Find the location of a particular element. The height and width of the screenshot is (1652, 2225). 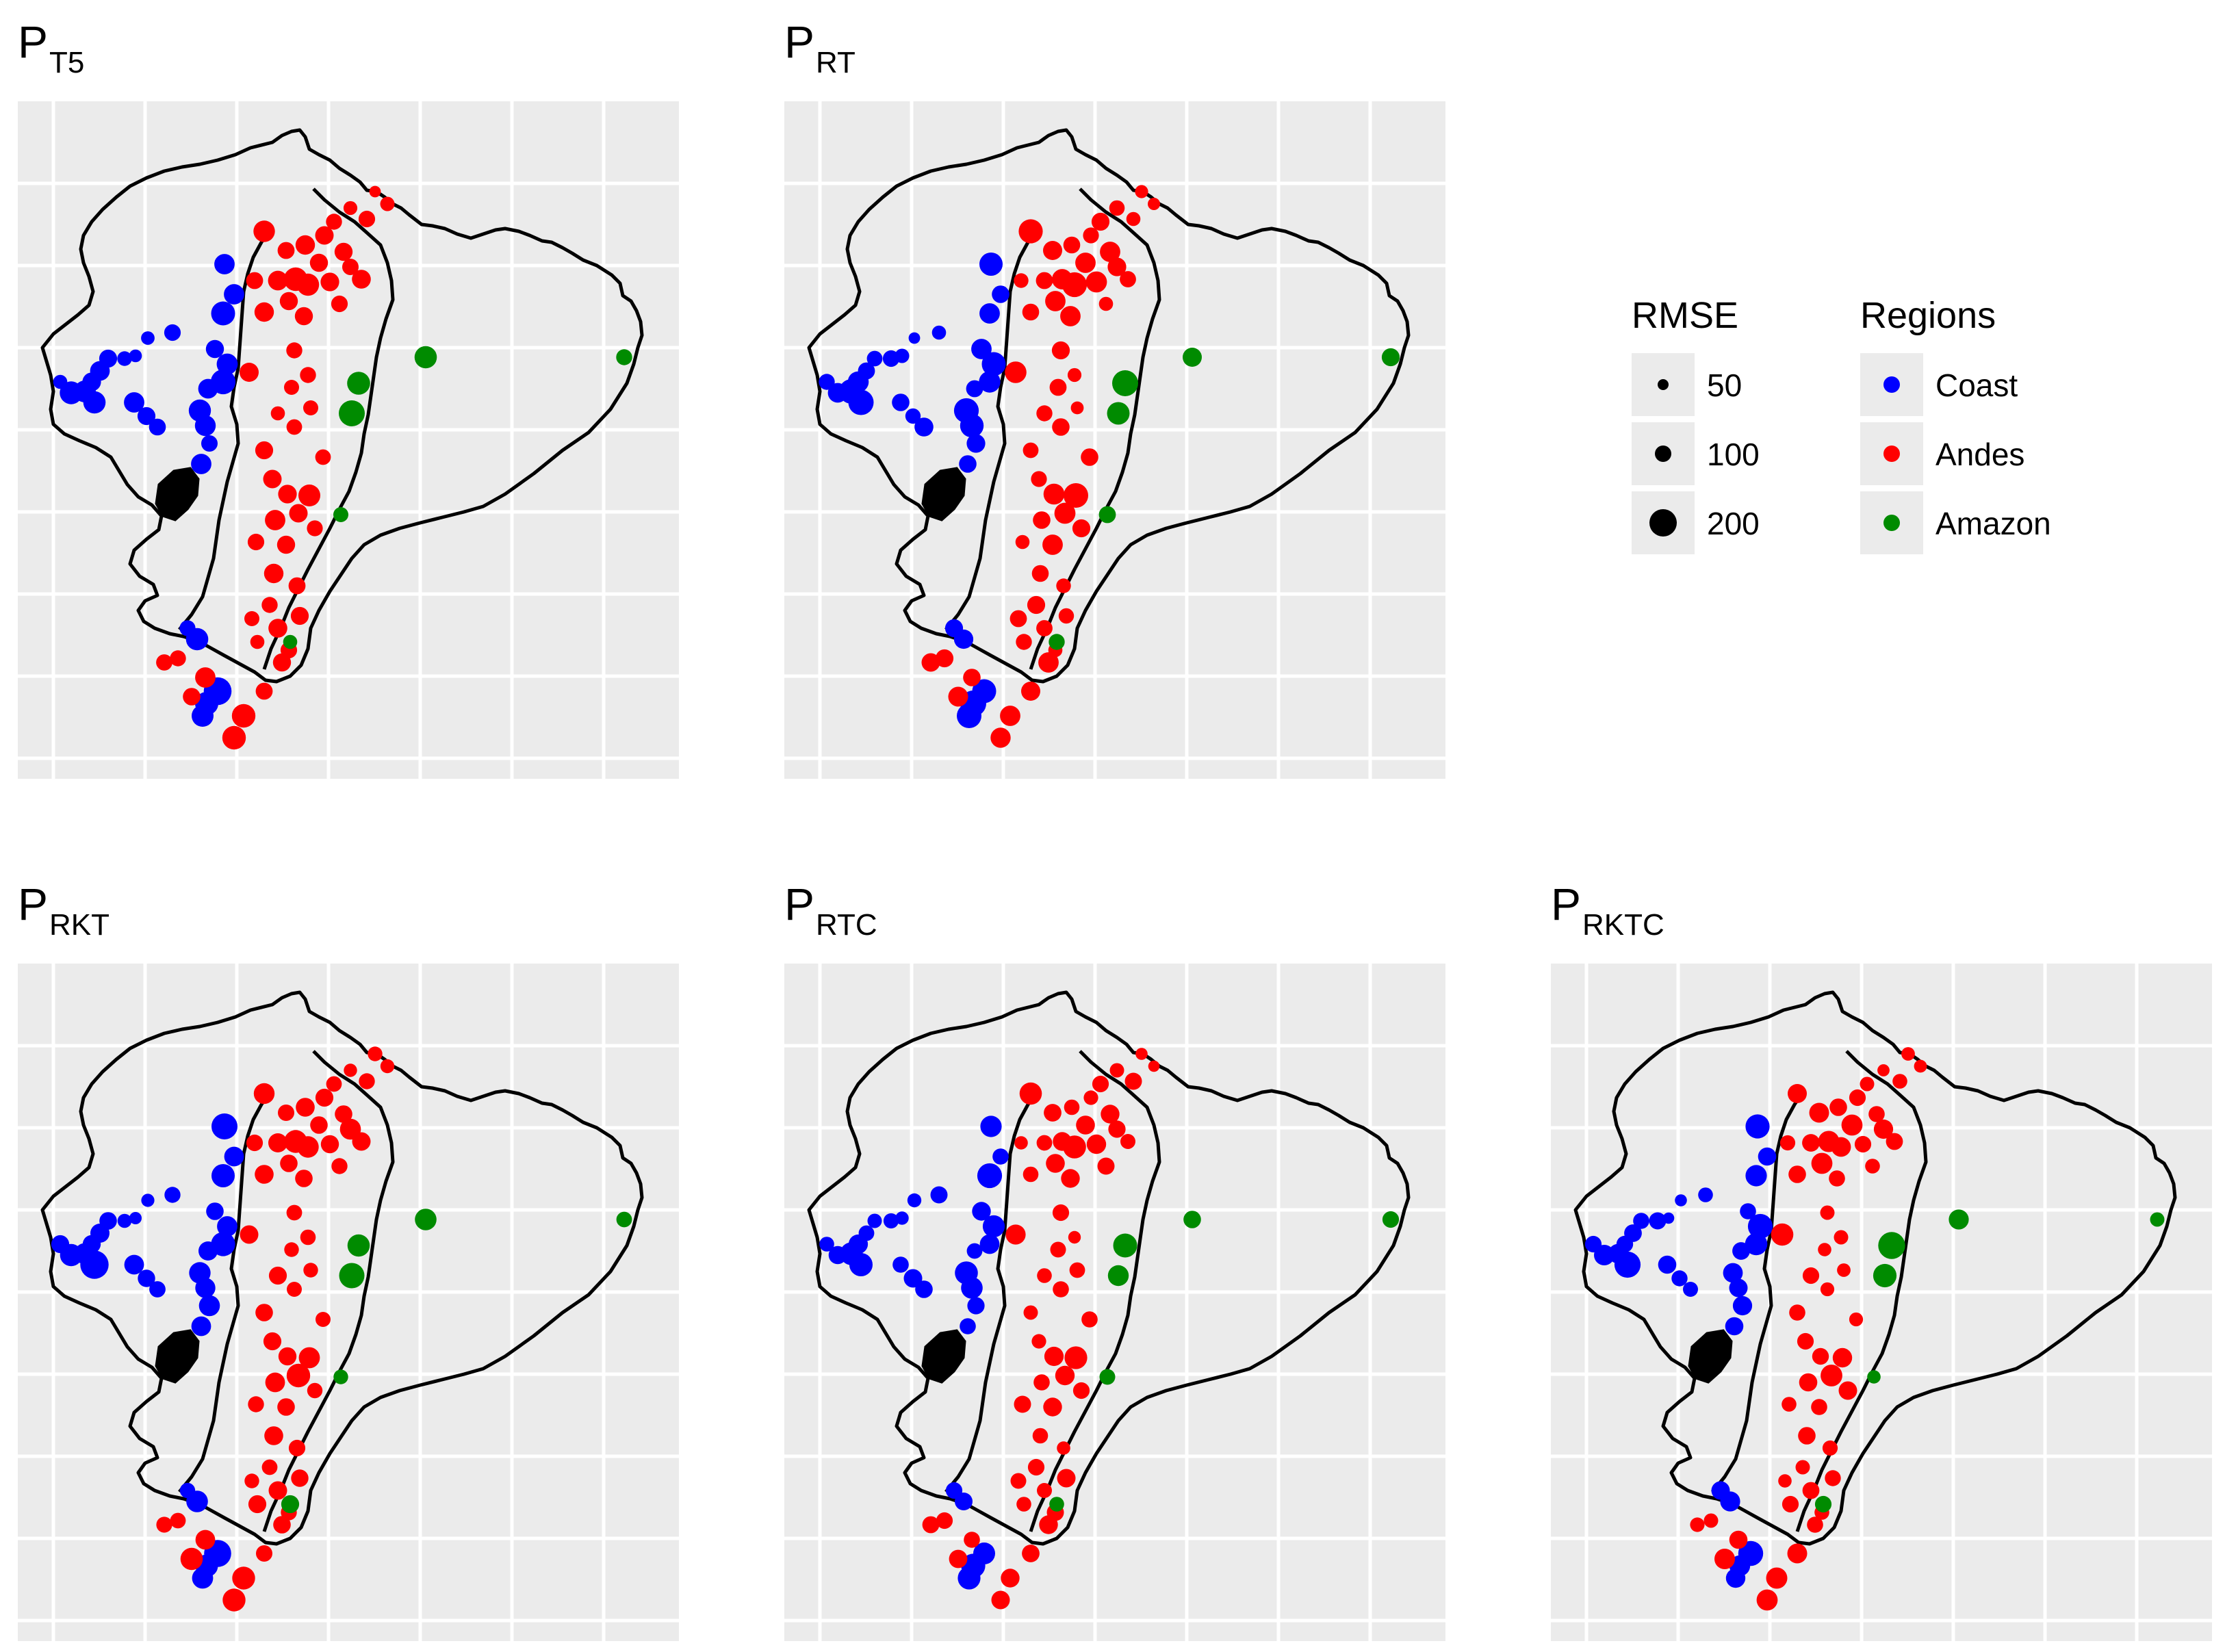

andes-west-boundary is located at coordinates (225, 429).